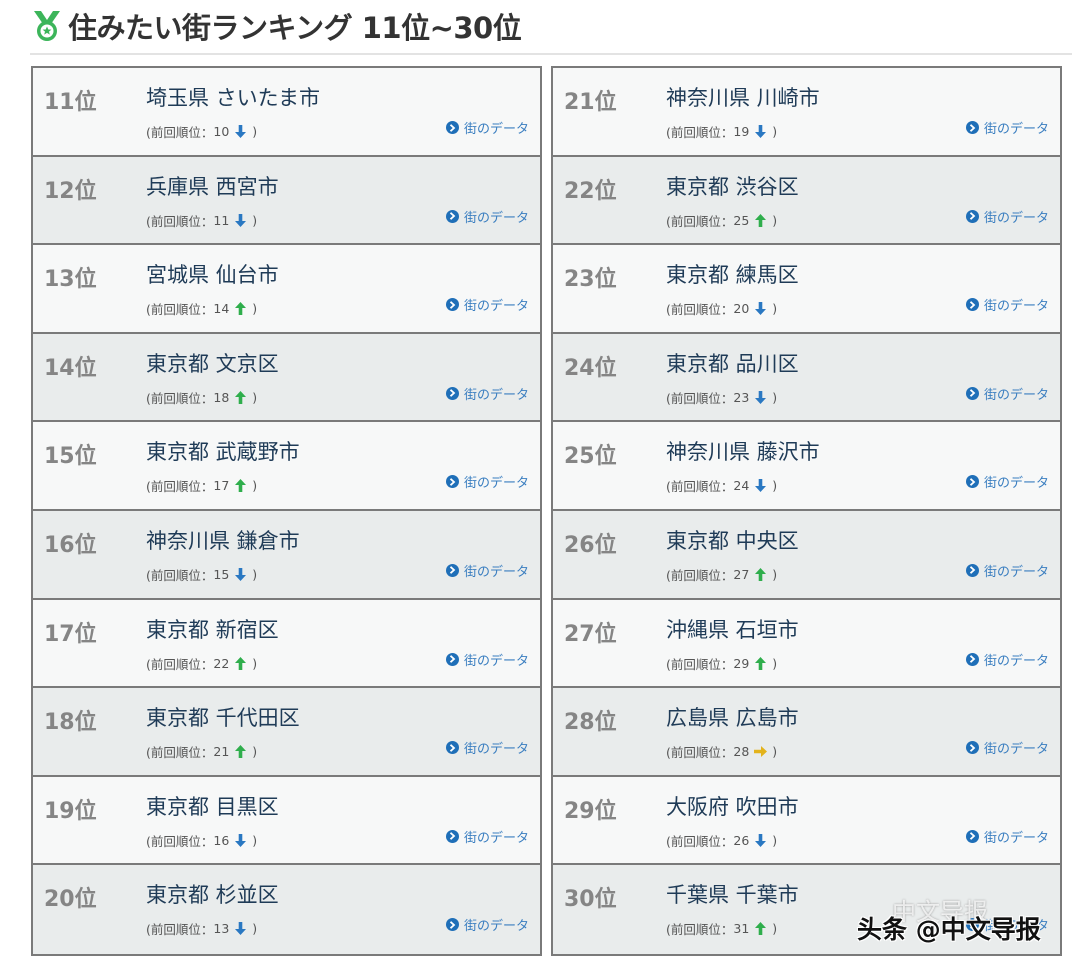 Image resolution: width=1080 pixels, height=966 pixels. I want to click on previous-rank-value: 24, so click(741, 486).